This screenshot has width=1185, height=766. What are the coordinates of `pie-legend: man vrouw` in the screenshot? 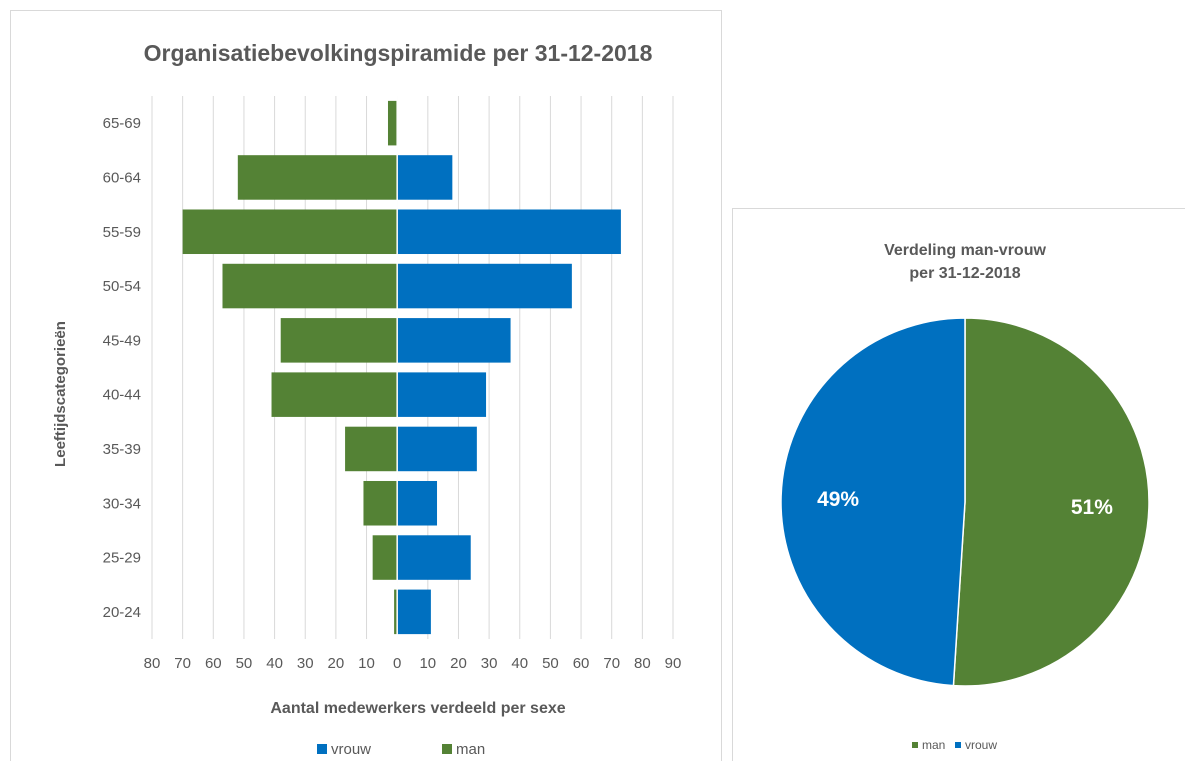 It's located at (954, 745).